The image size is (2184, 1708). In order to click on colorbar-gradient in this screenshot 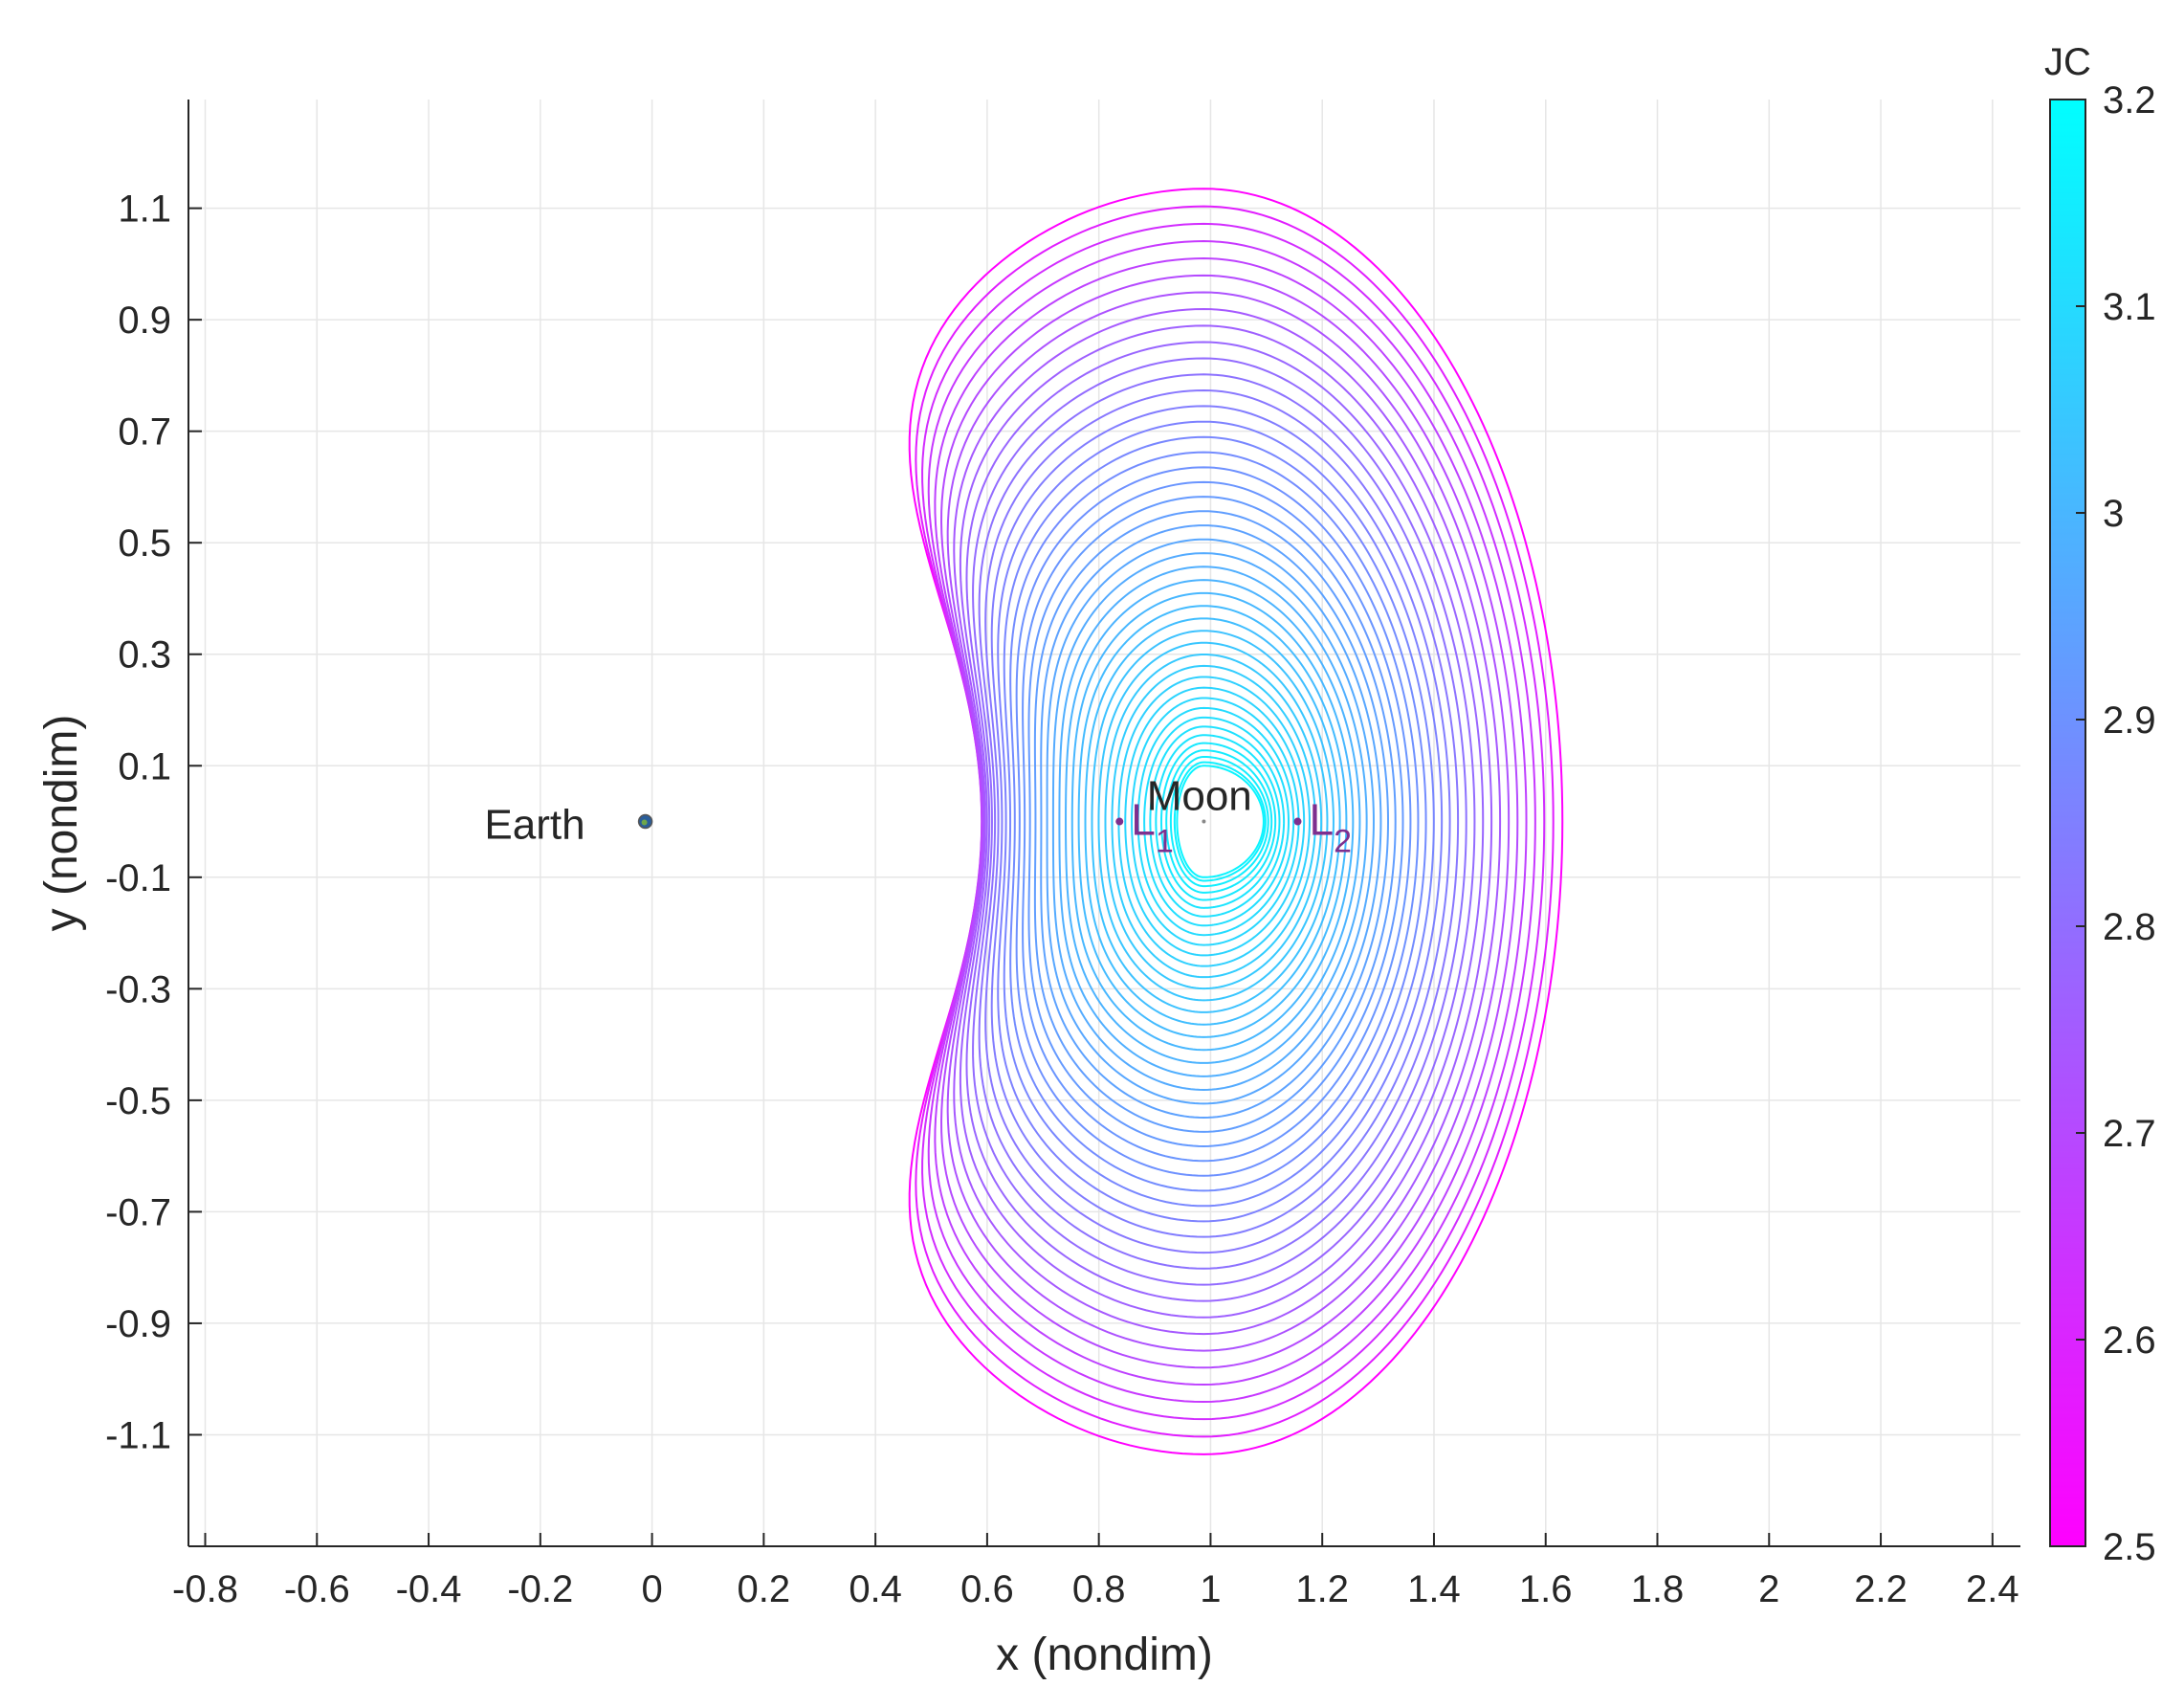, I will do `click(2067, 823)`.